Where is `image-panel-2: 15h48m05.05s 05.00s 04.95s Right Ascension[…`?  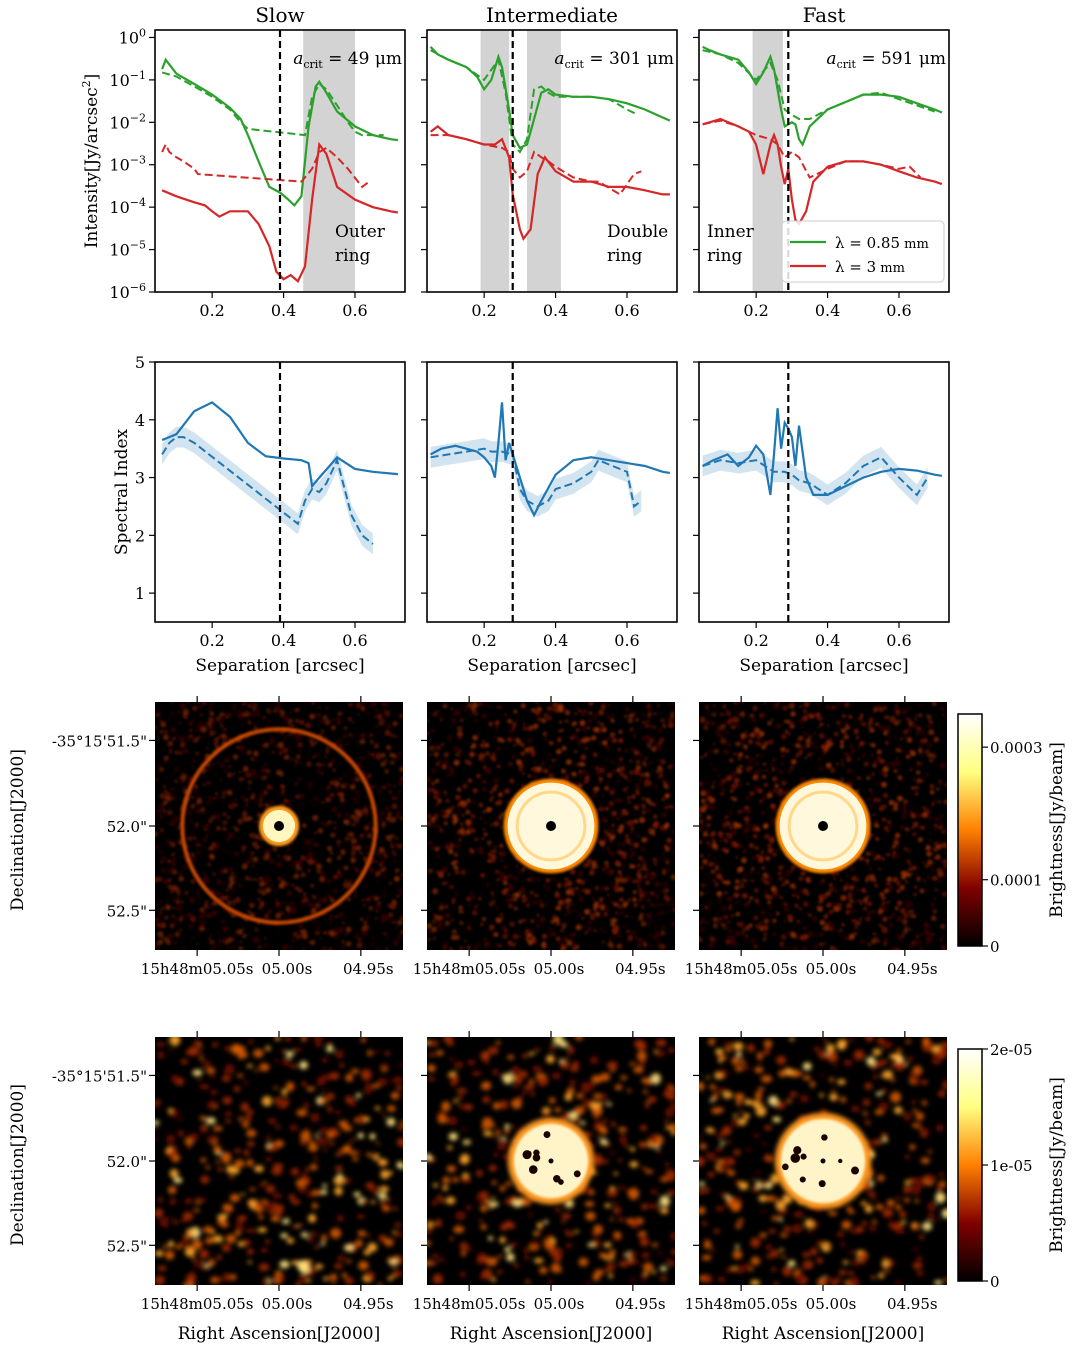
image-panel-2: 15h48m05.05s 05.00s 04.95s Right Ascension[… is located at coordinates (544, 1187).